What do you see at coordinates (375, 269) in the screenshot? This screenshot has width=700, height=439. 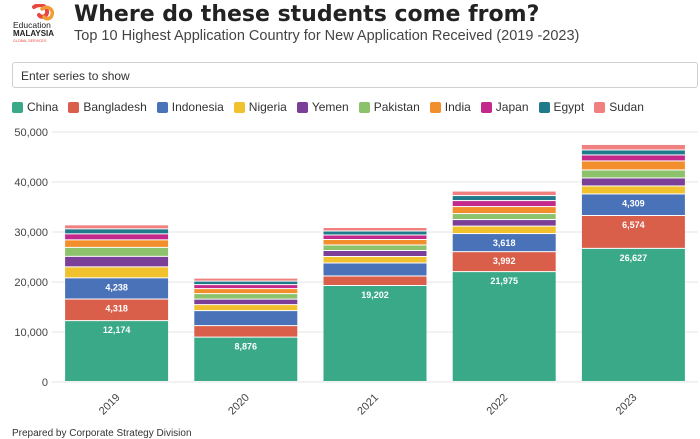 I see `bar-segment-indonesia-2021` at bounding box center [375, 269].